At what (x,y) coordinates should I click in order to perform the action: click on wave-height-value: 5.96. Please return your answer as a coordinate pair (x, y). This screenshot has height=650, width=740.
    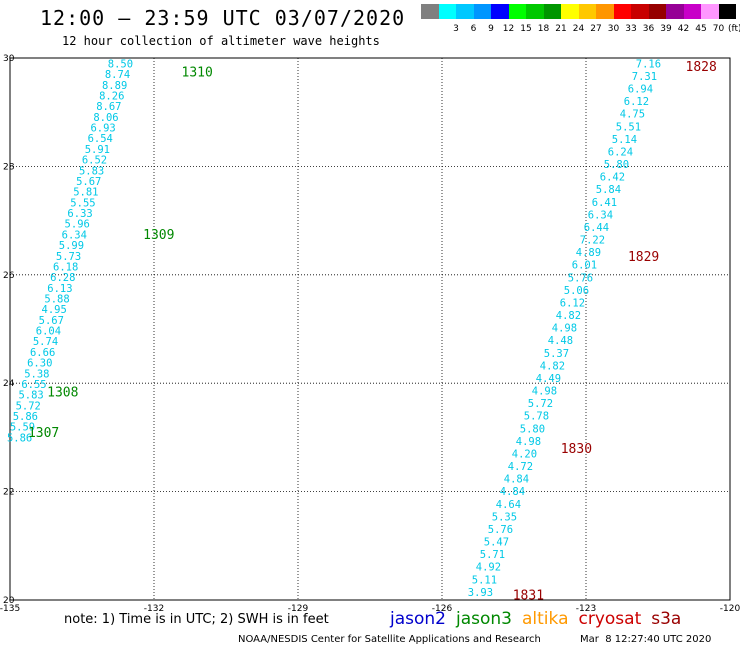
    Looking at the image, I should click on (77, 225).